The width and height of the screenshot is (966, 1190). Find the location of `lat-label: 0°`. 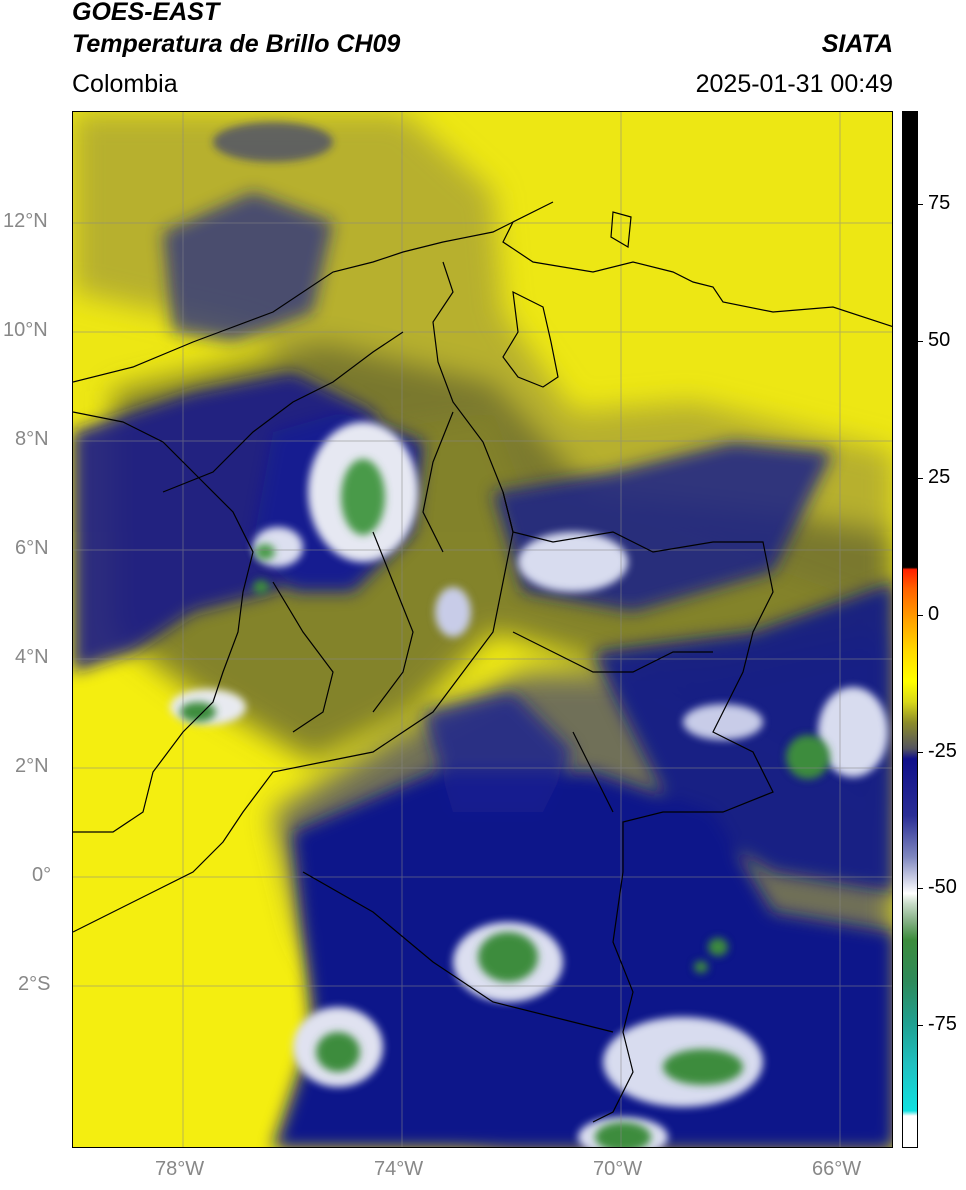

lat-label: 0° is located at coordinates (42, 875).